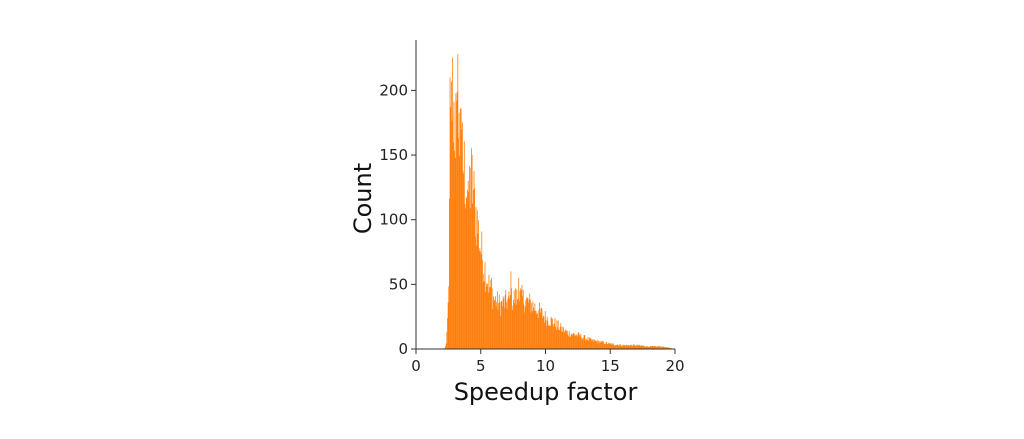 The width and height of the screenshot is (1024, 439). I want to click on x-tick-label: 15, so click(610, 366).